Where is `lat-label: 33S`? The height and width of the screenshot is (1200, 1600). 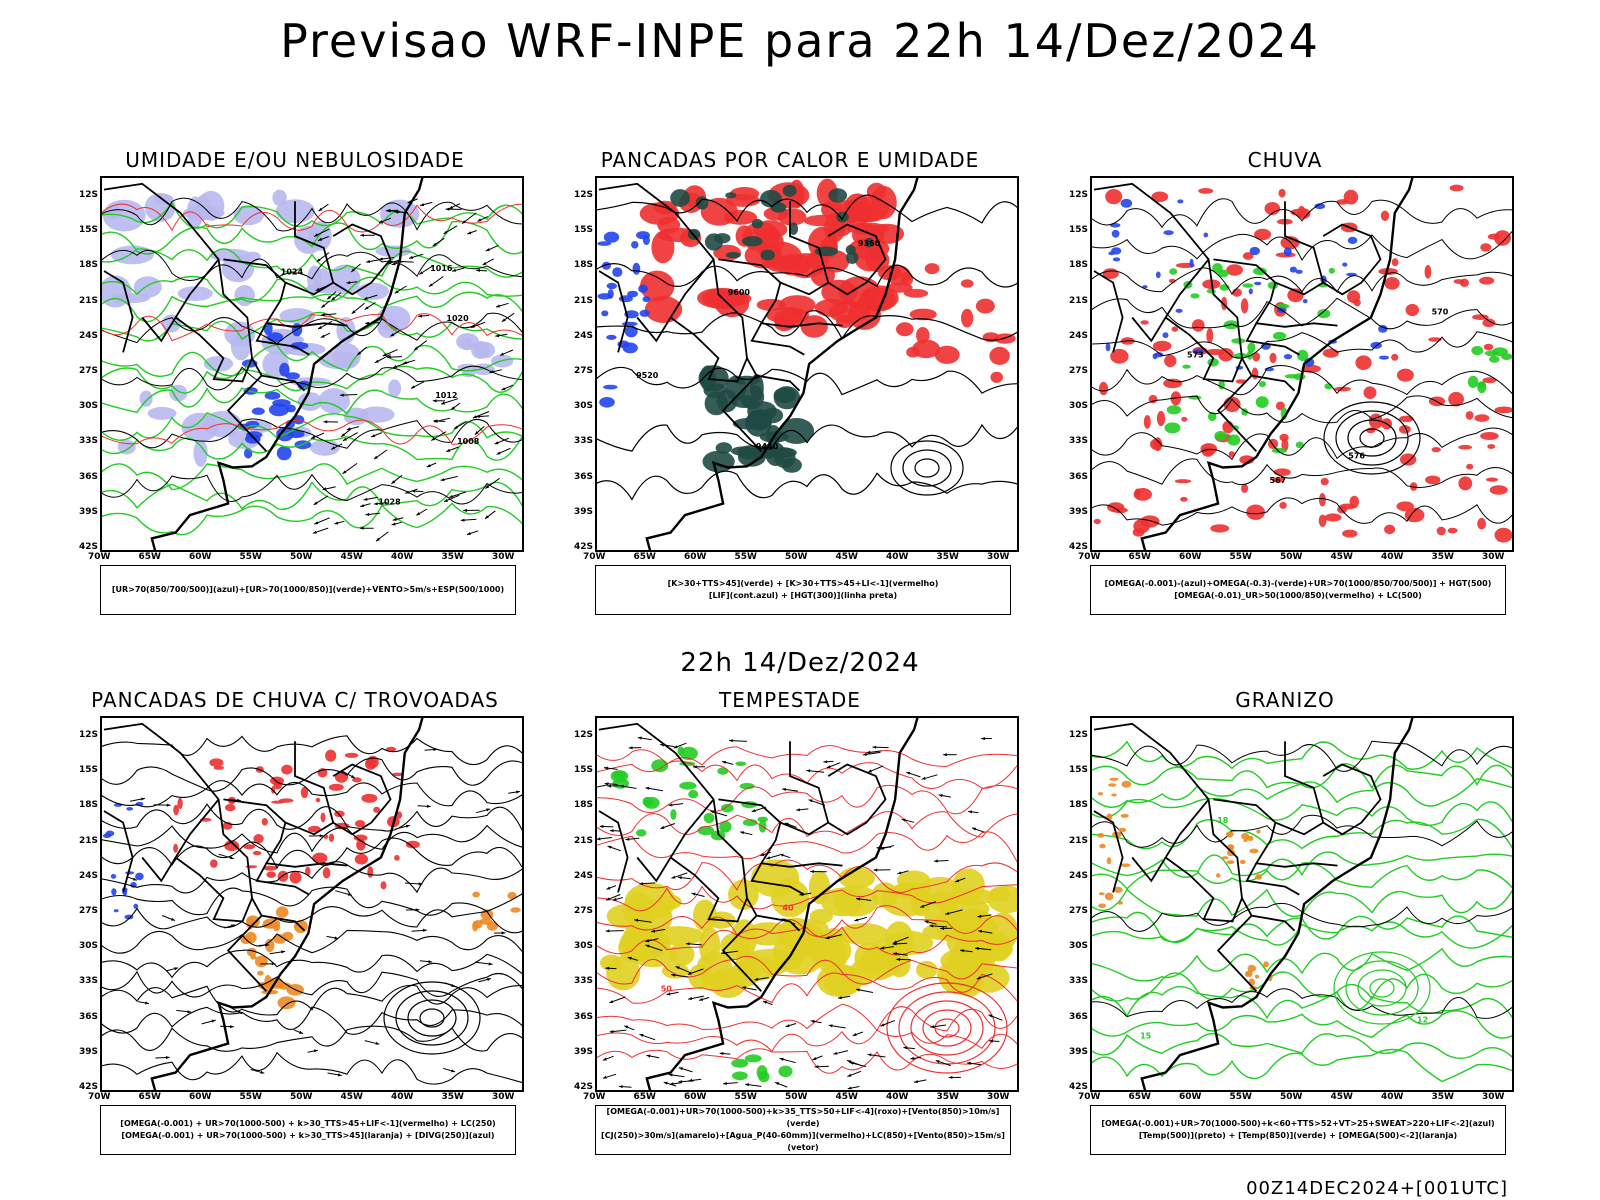 lat-label: 33S is located at coordinates (583, 441).